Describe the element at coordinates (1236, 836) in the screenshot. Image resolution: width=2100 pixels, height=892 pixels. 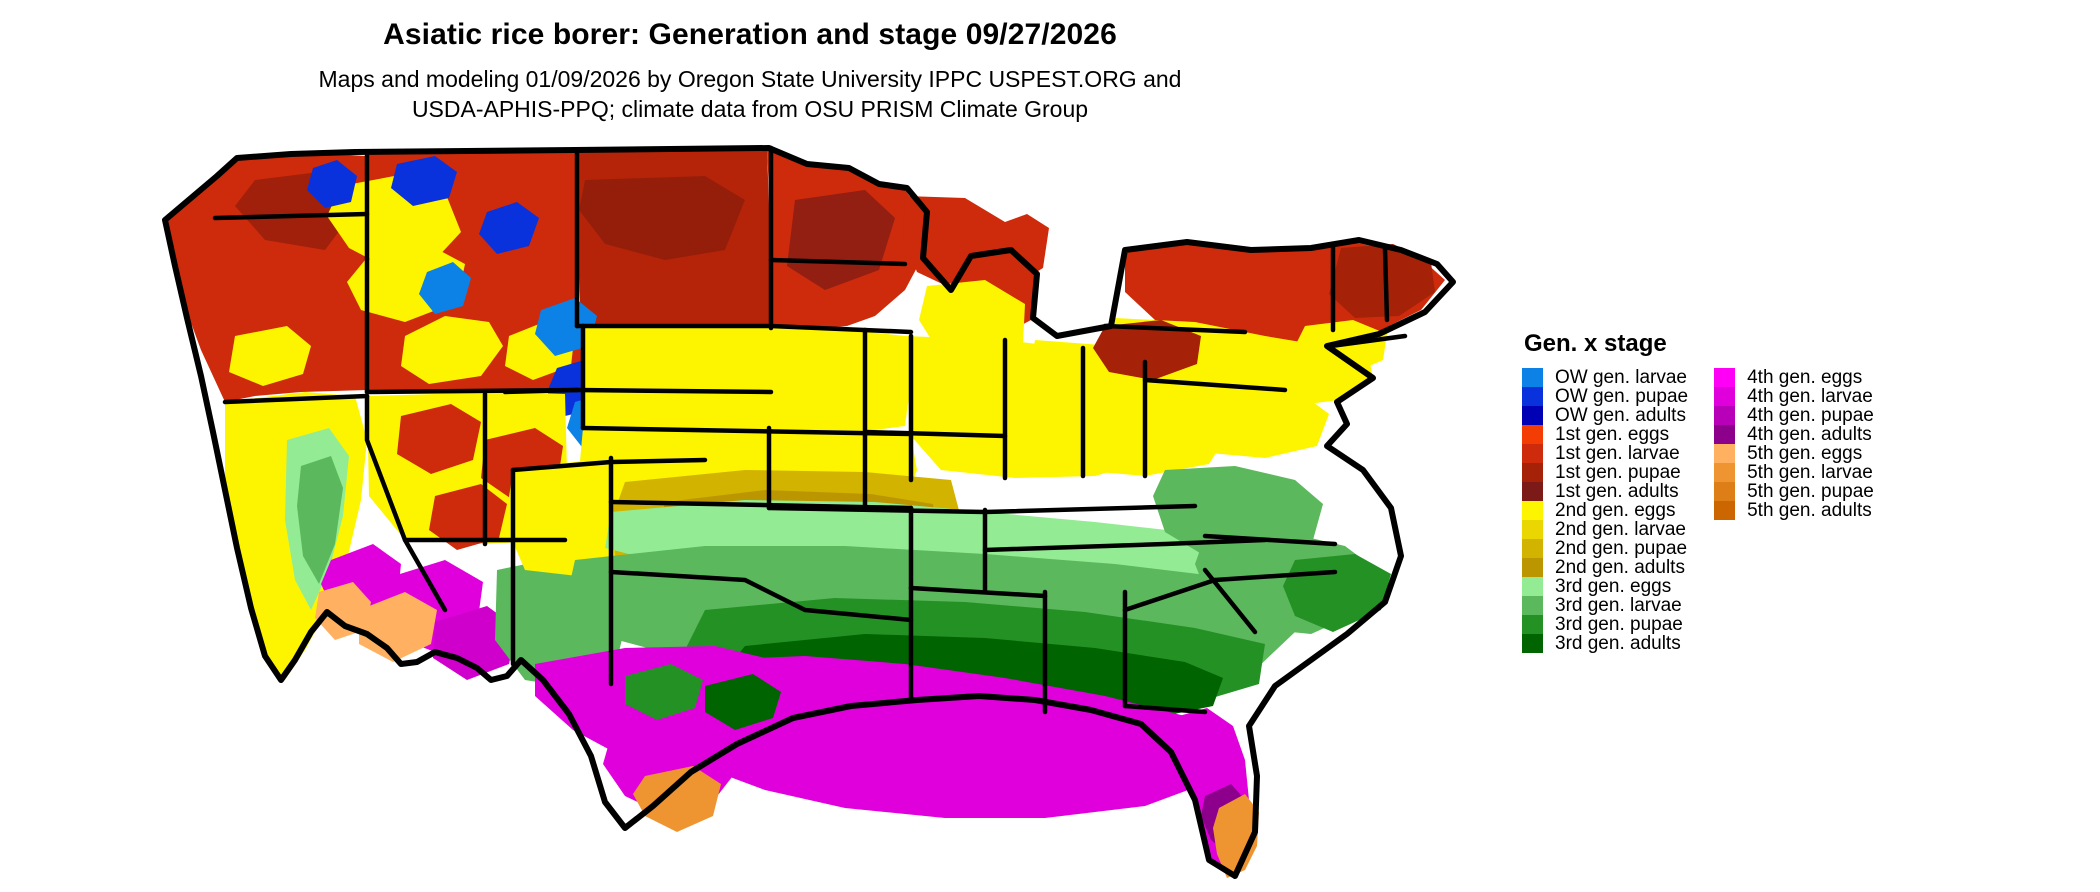
I see `region-florida-5th-gen` at that location.